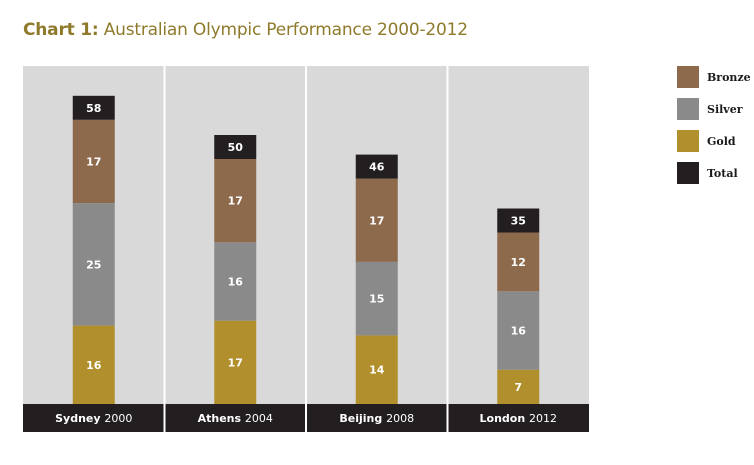 This screenshot has height=465, width=754. I want to click on legend-swatch-gold, so click(688, 141).